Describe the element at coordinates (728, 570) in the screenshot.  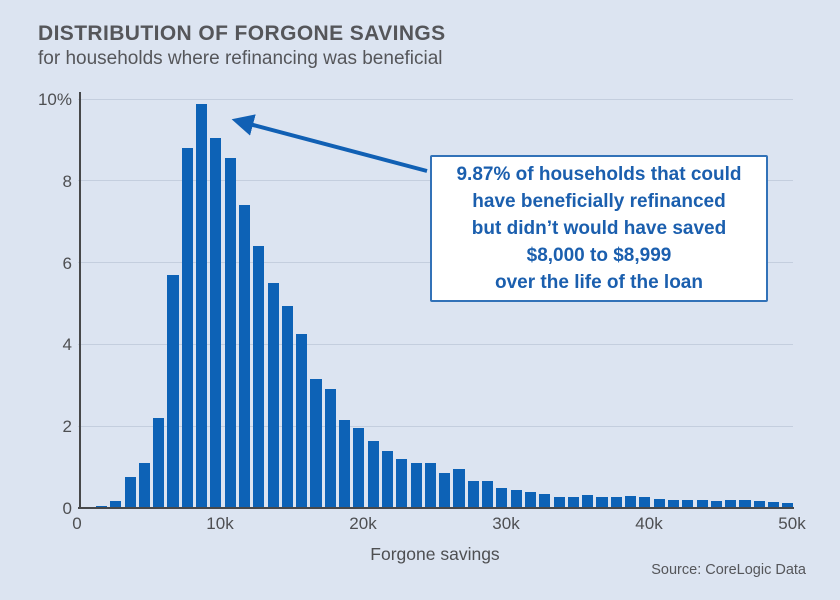
I see `source-credit: Source: CoreLogic Data` at that location.